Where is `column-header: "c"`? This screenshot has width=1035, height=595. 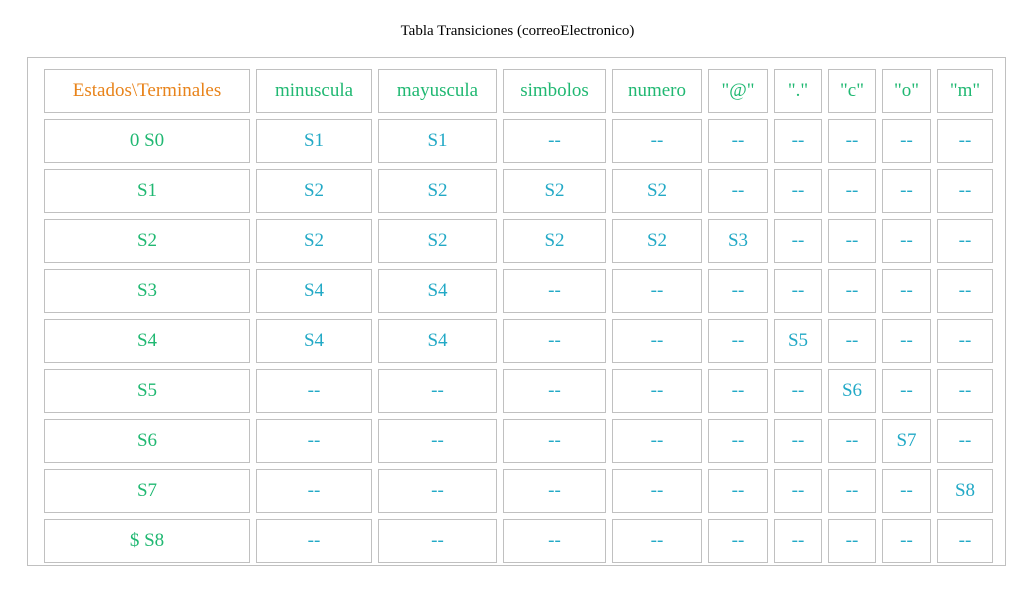 column-header: "c" is located at coordinates (852, 91).